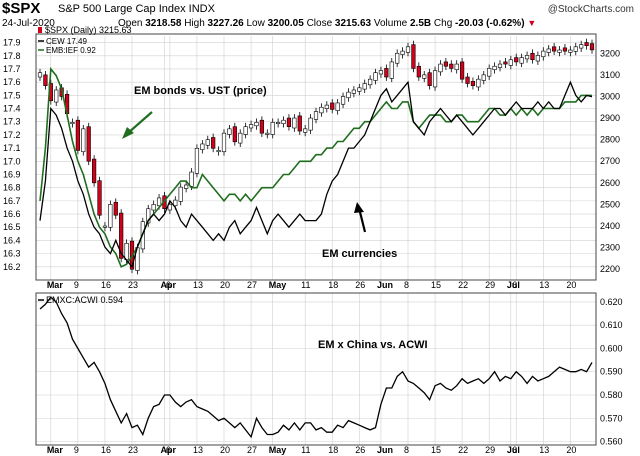 This screenshot has width=640, height=456. Describe the element at coordinates (610, 161) in the screenshot. I see `right-tick-label: 2700` at that location.